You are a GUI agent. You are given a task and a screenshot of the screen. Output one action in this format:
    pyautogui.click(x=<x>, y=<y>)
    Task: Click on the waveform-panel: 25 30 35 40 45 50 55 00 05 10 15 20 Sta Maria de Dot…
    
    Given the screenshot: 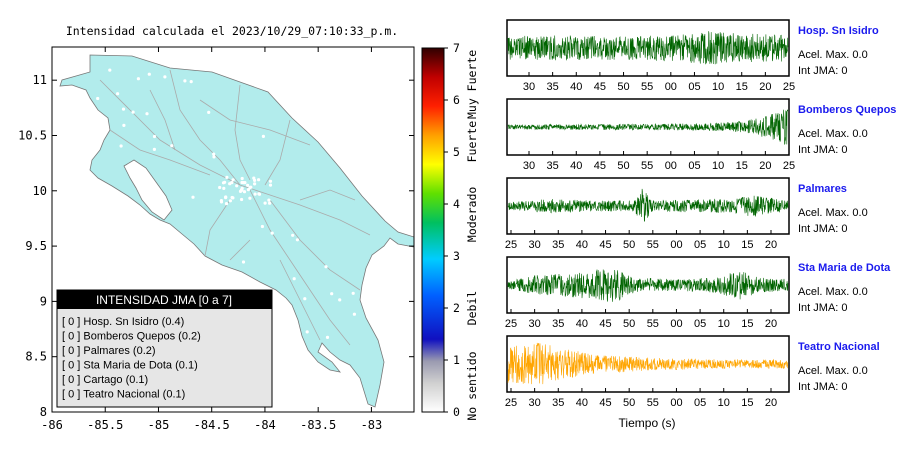 What is the action you would take?
    pyautogui.click(x=698, y=293)
    